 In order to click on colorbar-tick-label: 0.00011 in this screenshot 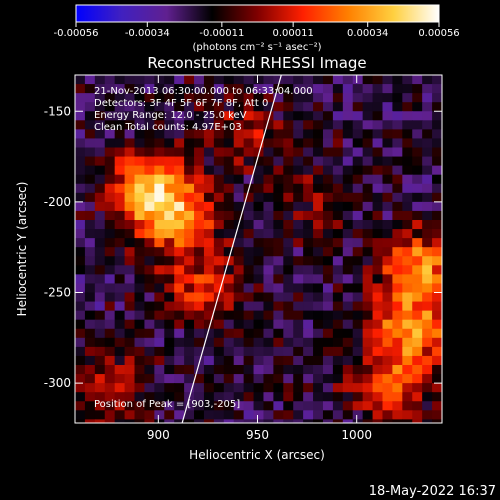, I will do `click(292, 33)`.